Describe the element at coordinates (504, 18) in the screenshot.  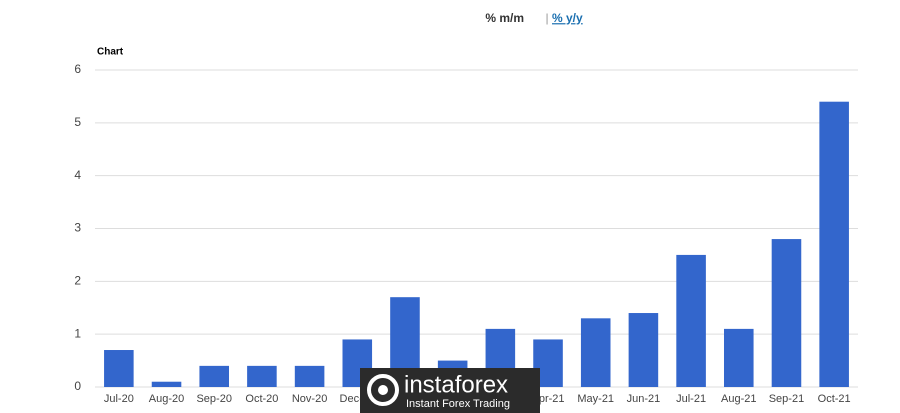
I see `tab-active: % m/m` at that location.